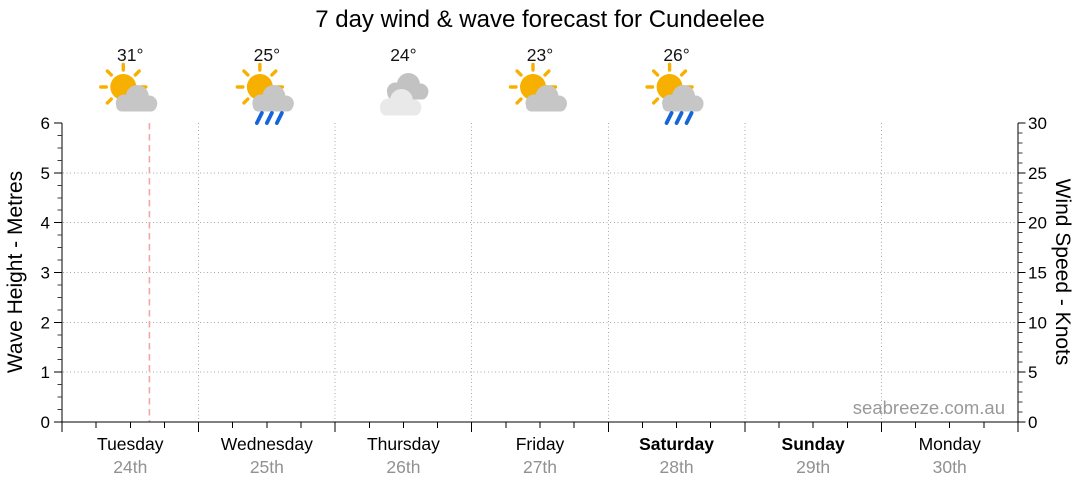 Image resolution: width=1080 pixels, height=490 pixels. What do you see at coordinates (1037, 223) in the screenshot?
I see `right-axis-tick-label: 20` at bounding box center [1037, 223].